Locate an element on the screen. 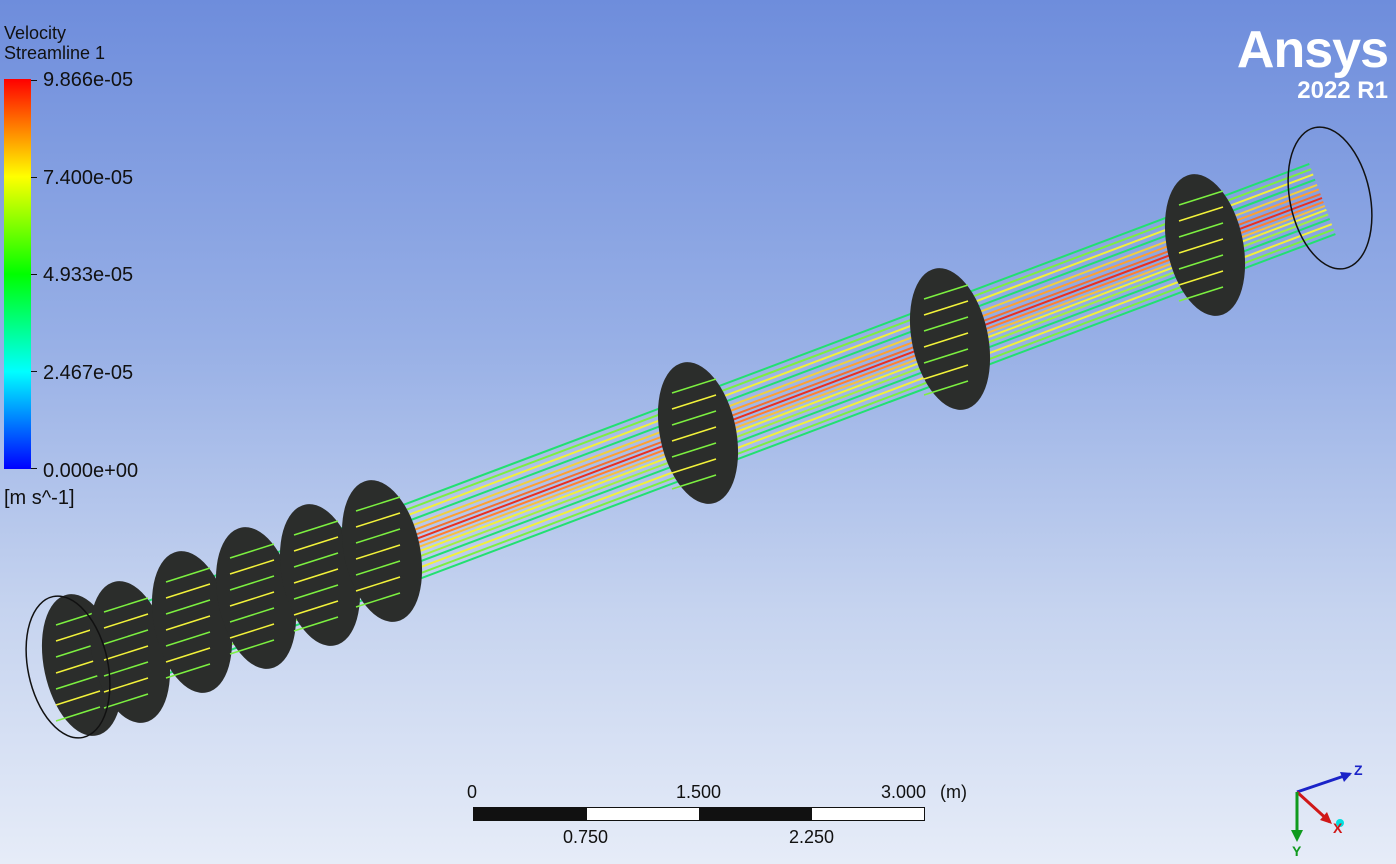 The width and height of the screenshot is (1396, 864). legend-label-1: 2.467e-05 is located at coordinates (88, 373).